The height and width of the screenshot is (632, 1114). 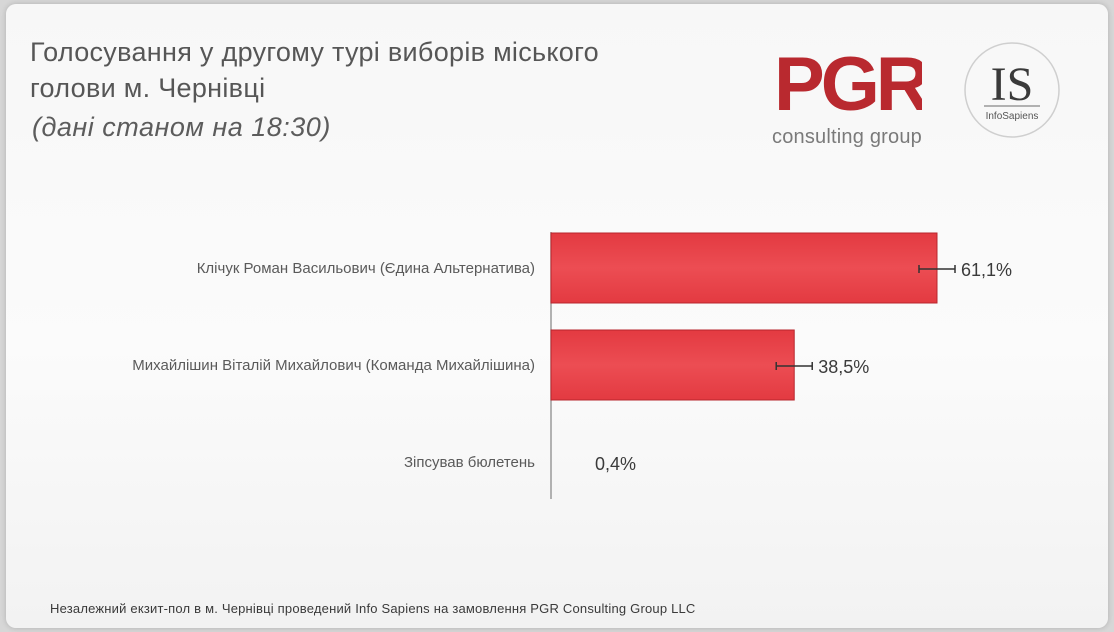 What do you see at coordinates (1012, 116) in the screenshot?
I see `infosapiens-logo-subtitle: InfoSapiens` at bounding box center [1012, 116].